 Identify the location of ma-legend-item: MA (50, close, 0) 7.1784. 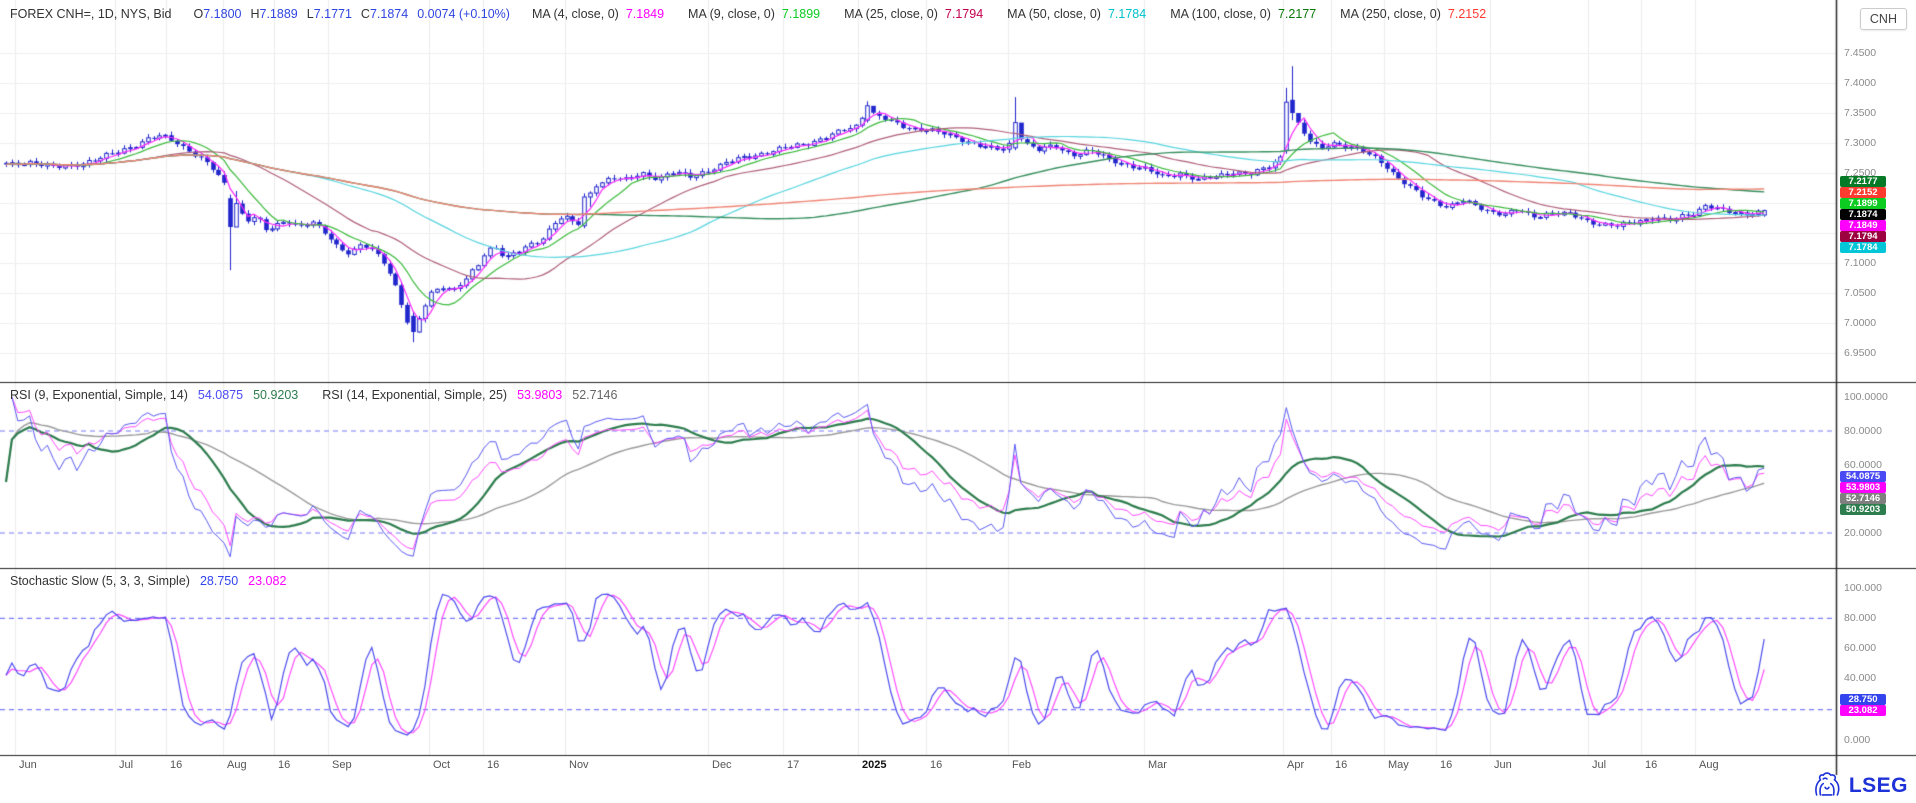
(1076, 14).